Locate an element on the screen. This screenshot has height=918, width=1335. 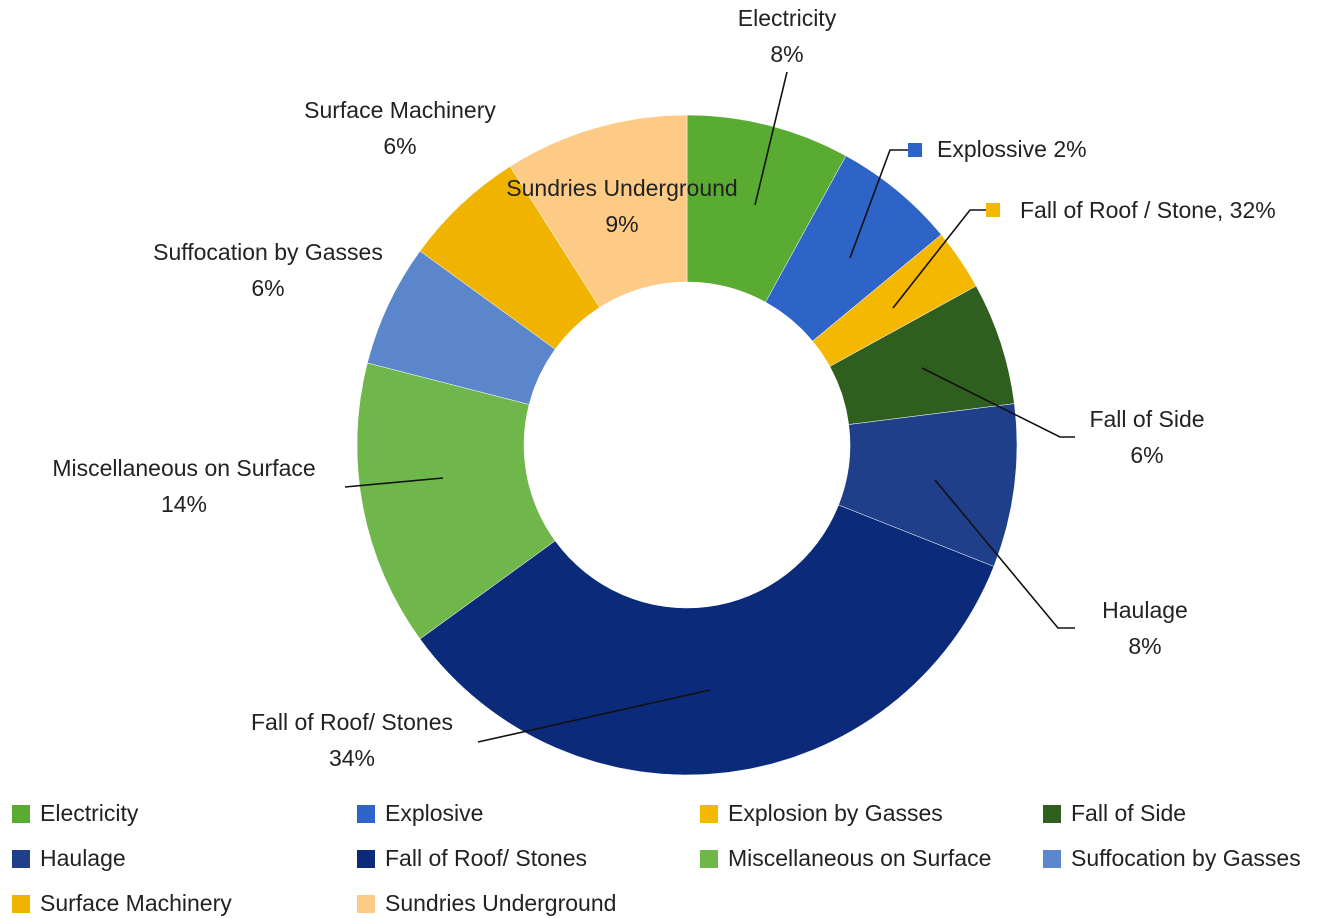
annotation: Explossive 2% is located at coordinates (1012, 149).